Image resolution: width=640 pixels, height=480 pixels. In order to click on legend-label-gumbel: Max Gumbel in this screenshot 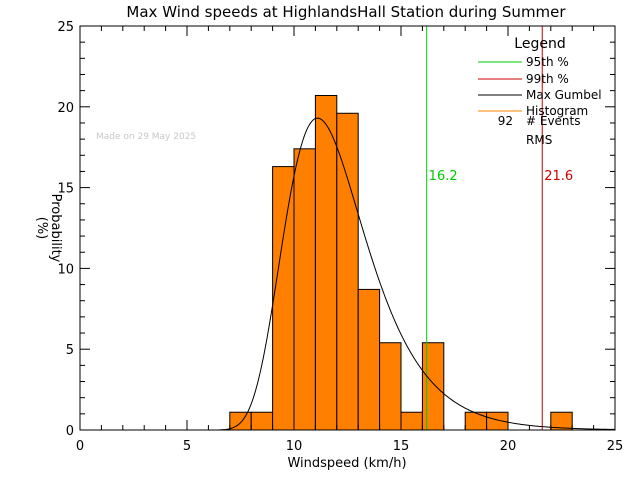, I will do `click(564, 95)`.